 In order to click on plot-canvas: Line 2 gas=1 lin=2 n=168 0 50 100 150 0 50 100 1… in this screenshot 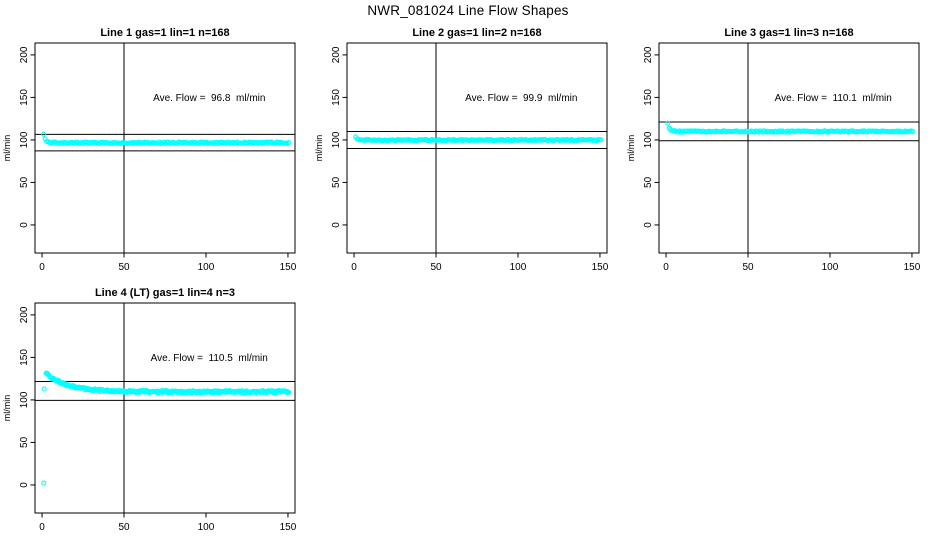, I will do `click(461, 150)`.